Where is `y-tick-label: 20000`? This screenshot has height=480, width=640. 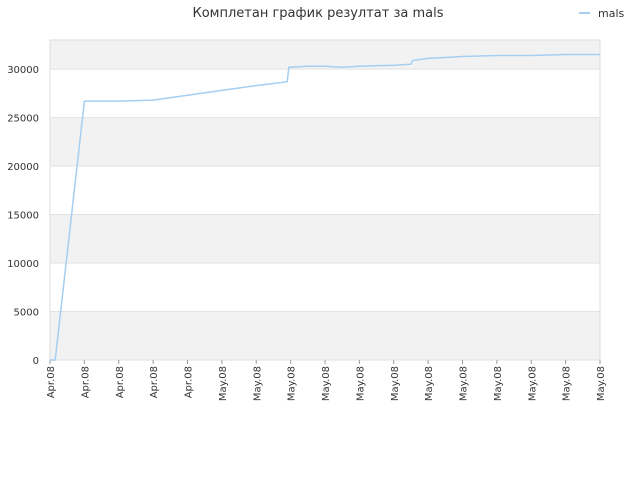
y-tick-label: 20000 is located at coordinates (23, 167).